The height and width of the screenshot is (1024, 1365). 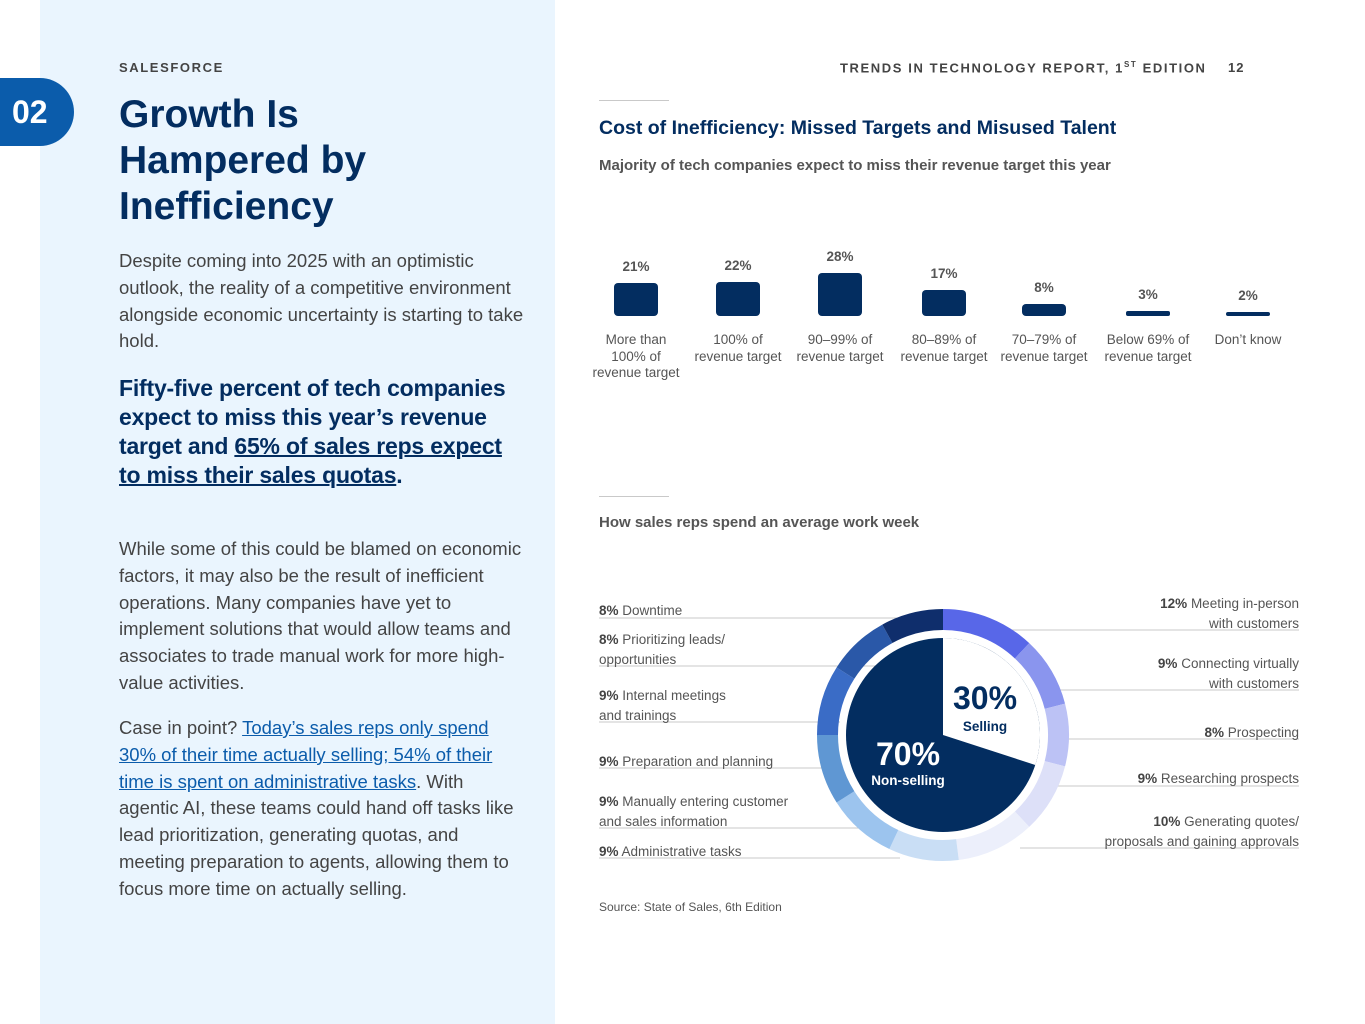 I want to click on legend-item: 8% Prioritizing leads/opportunities, so click(x=662, y=650).